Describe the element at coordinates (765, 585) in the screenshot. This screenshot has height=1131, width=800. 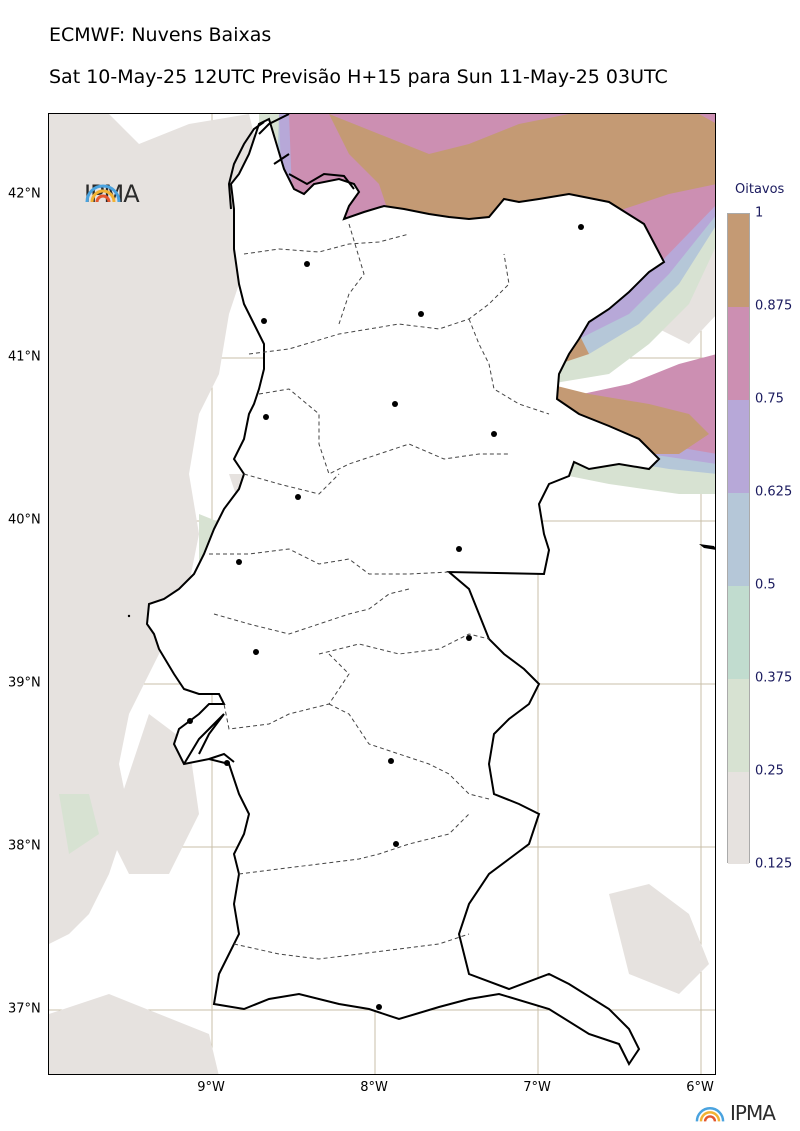
I see `colorbar-label-05: 0.5` at that location.